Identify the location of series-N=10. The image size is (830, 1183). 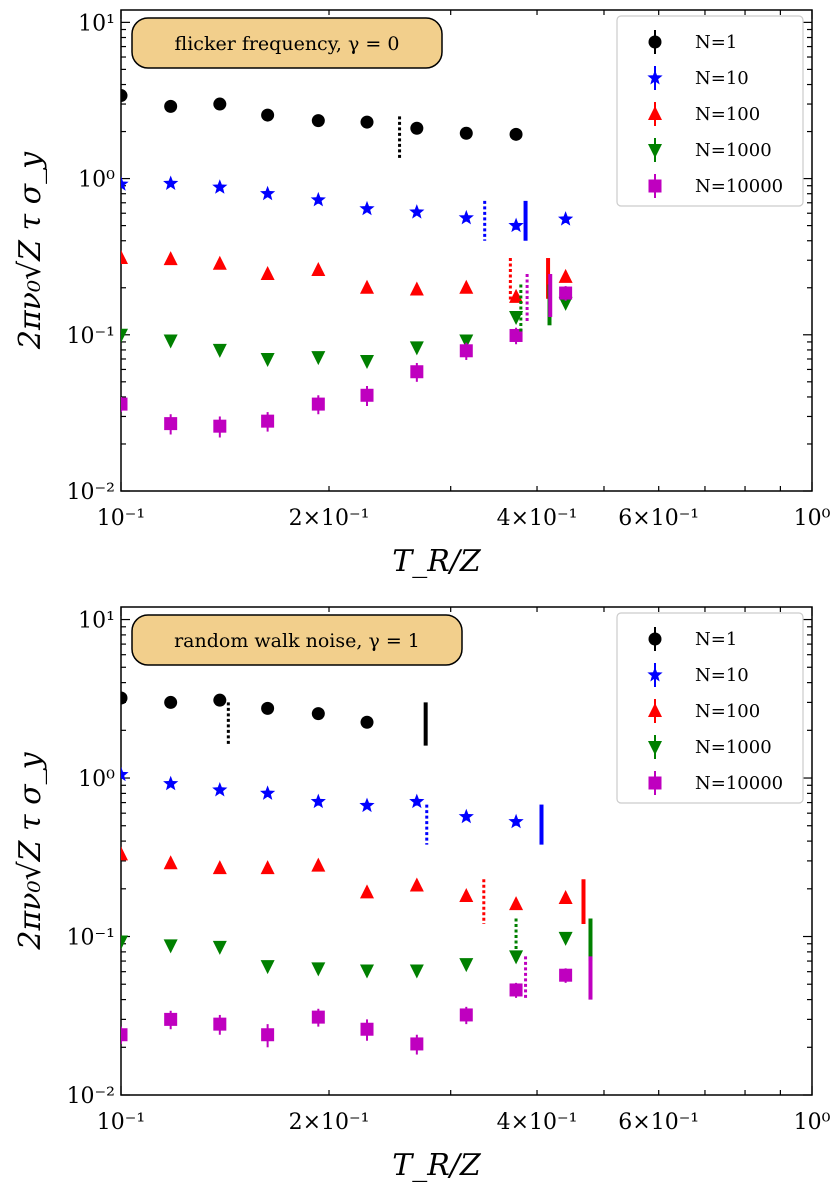
(322, 797).